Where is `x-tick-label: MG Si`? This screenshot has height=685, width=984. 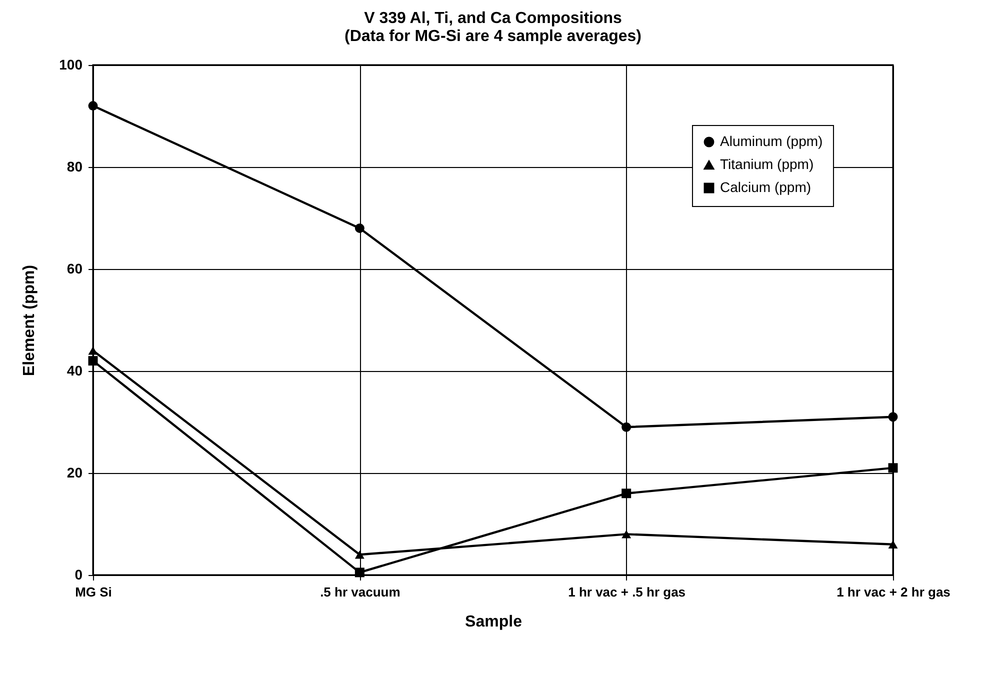 x-tick-label: MG Si is located at coordinates (93, 592).